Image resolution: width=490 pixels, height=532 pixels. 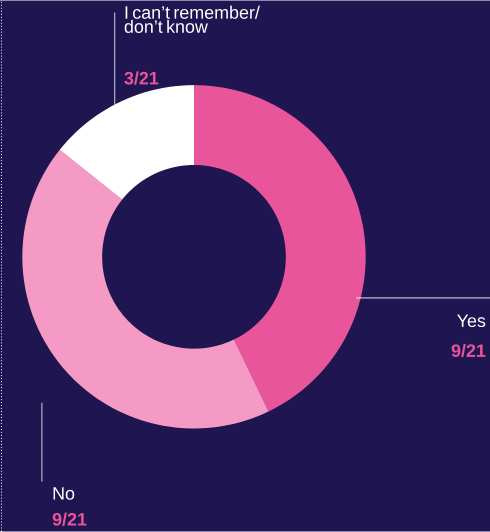 What do you see at coordinates (192, 19) in the screenshot?
I see `slice-label: I can’t remember/ don’t know` at bounding box center [192, 19].